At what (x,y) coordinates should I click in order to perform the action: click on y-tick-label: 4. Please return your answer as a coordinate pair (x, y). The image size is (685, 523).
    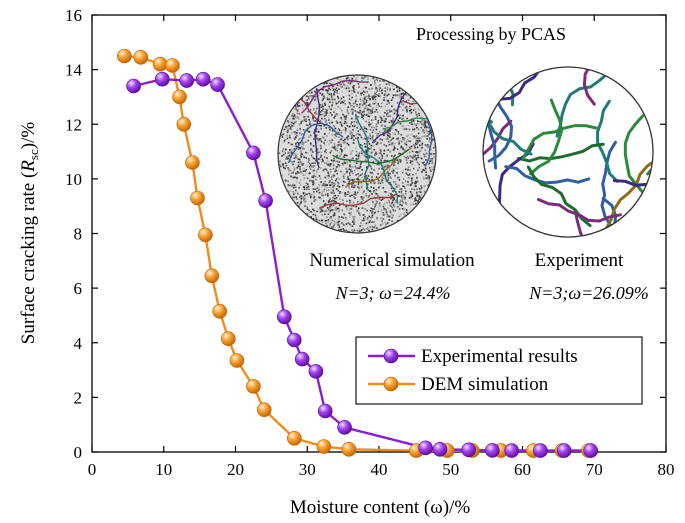
    Looking at the image, I should click on (78, 343).